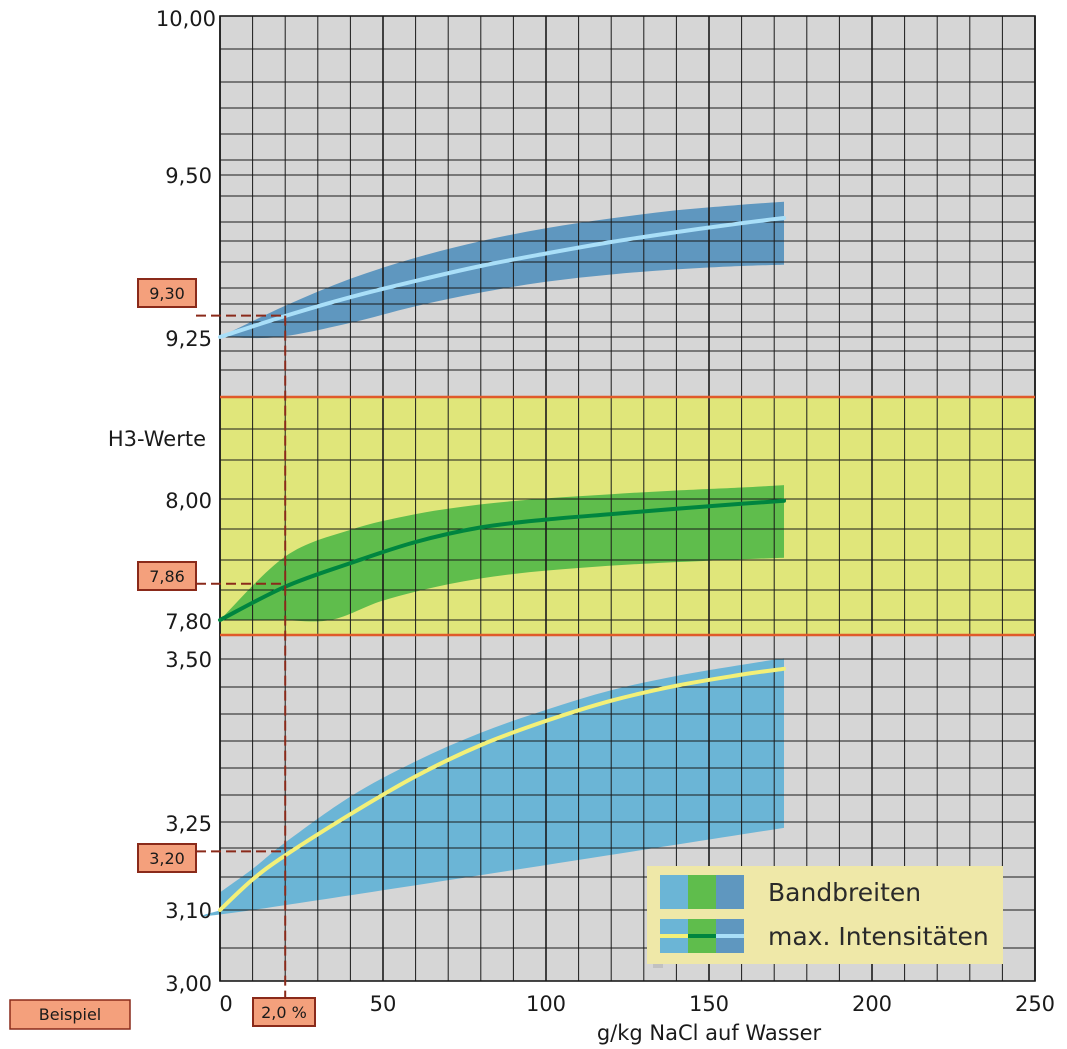 Image resolution: width=1067 pixels, height=1049 pixels. I want to click on y-tick-label: 3,50, so click(188, 660).